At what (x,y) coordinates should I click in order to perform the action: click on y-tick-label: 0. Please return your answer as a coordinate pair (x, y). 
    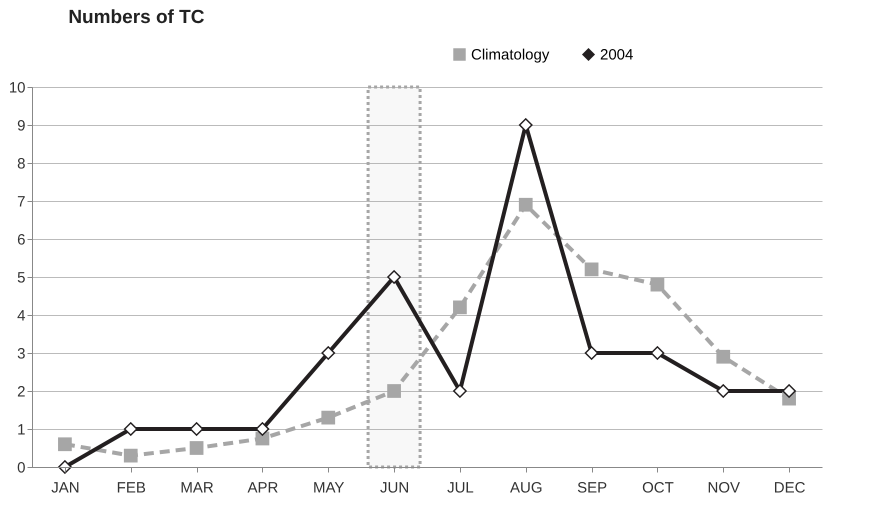
    Looking at the image, I should click on (21, 468).